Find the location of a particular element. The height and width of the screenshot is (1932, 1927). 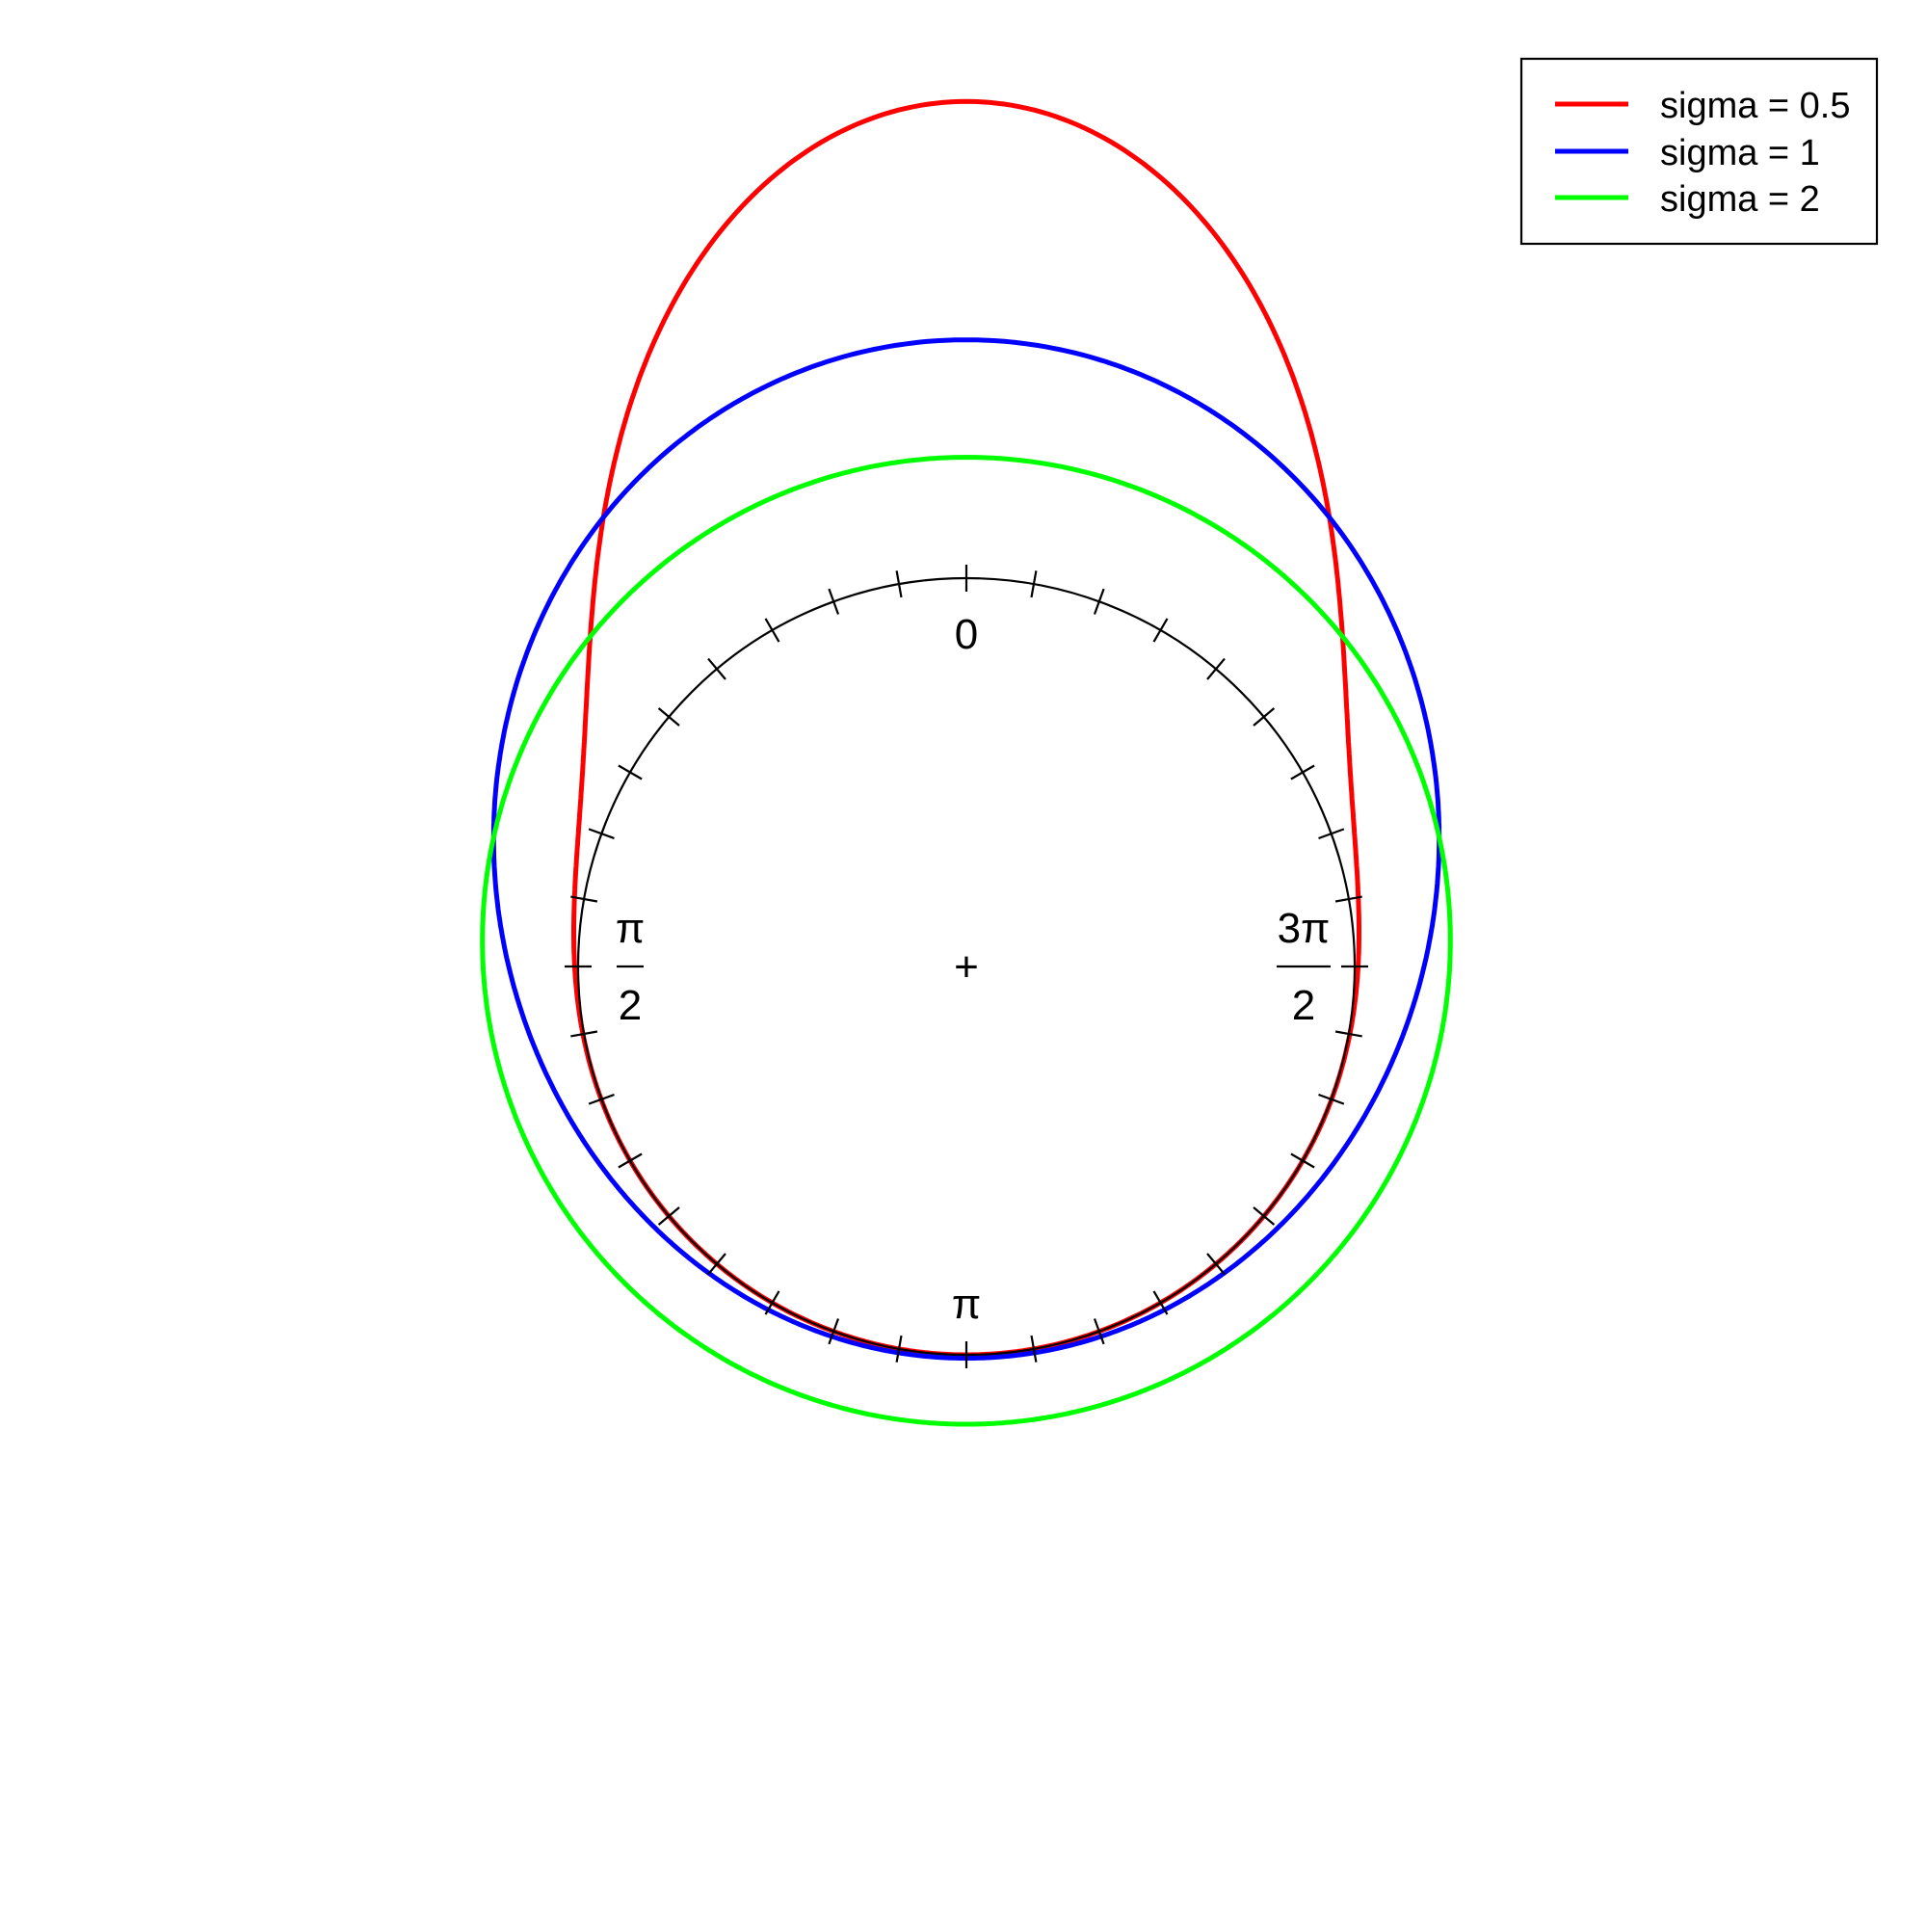

legend-label-0: sigma = 0.5 is located at coordinates (1755, 106).